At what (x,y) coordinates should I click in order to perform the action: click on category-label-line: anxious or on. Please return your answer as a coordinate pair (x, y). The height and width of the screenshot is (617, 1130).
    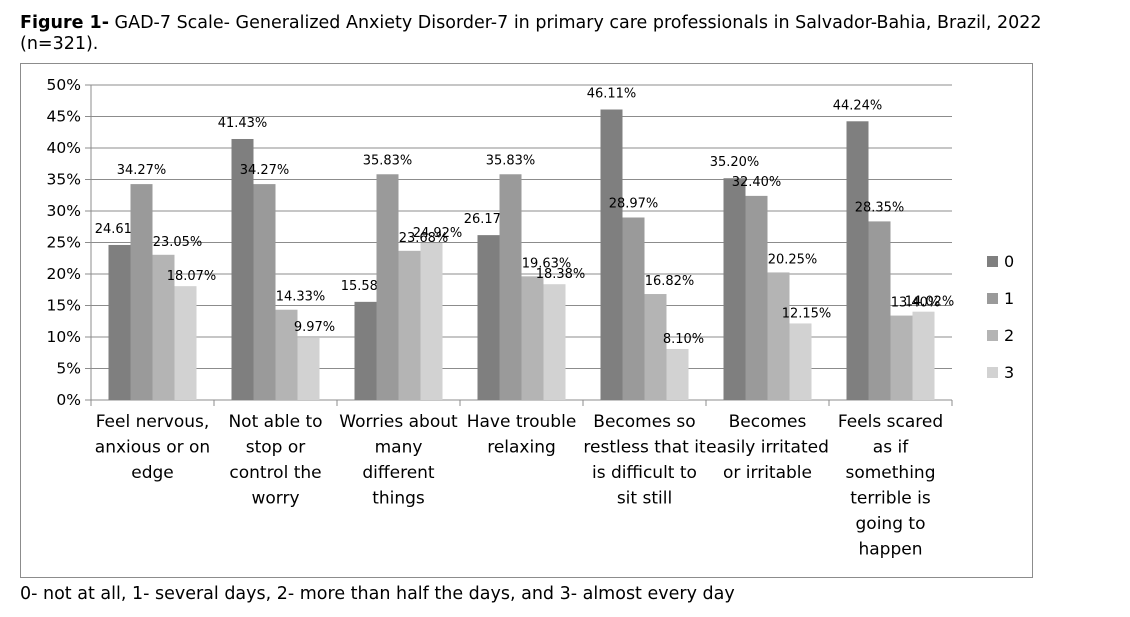
    Looking at the image, I should click on (152, 448).